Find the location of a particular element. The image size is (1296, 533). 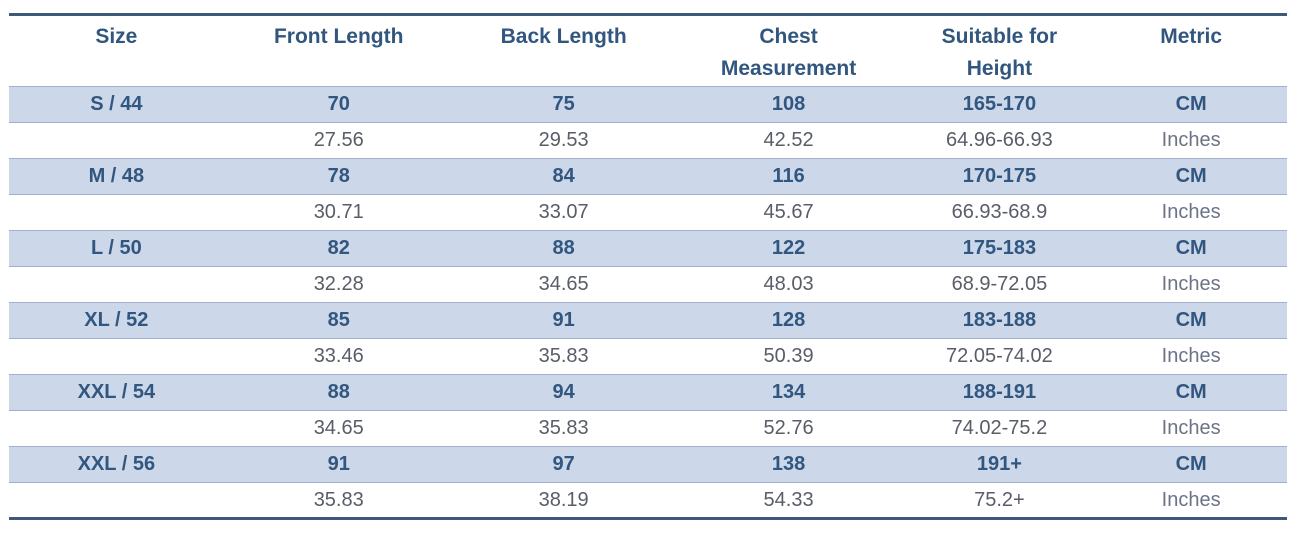

table-row-inches: 33.46 35.83 50.39 72.05-74.02 Inches is located at coordinates (648, 356).